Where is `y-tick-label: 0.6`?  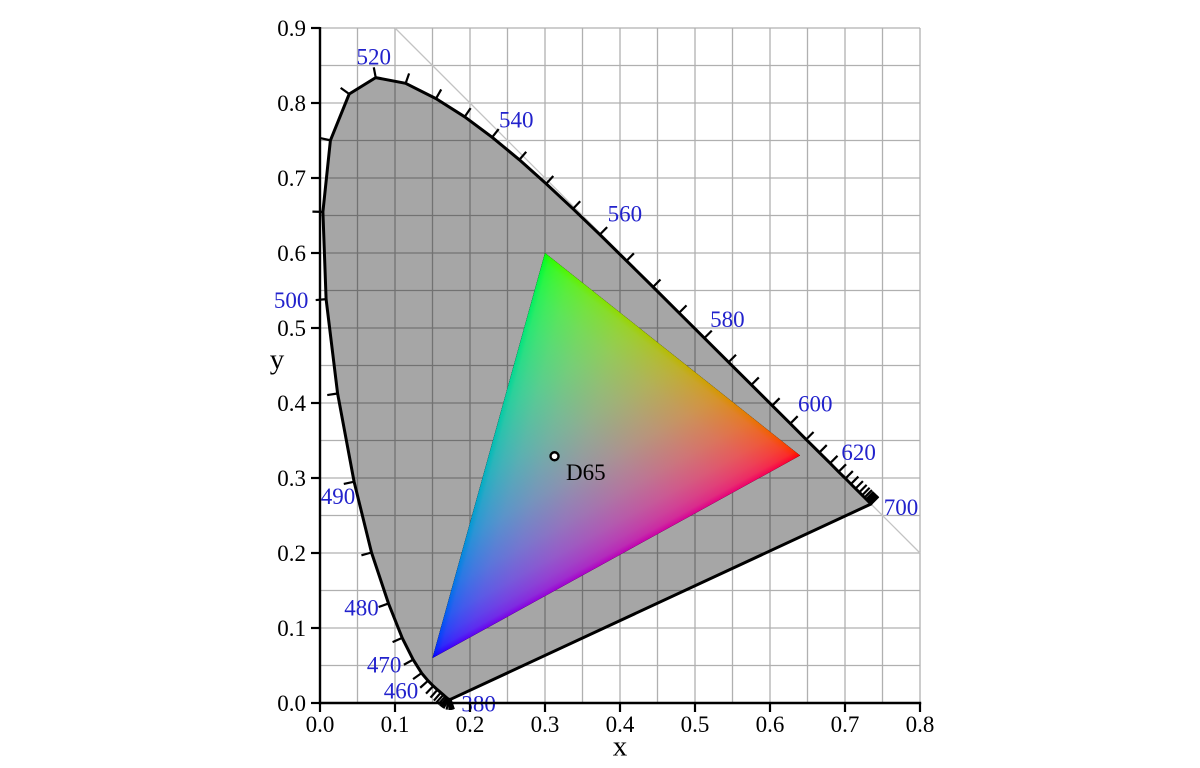 y-tick-label: 0.6 is located at coordinates (291, 253).